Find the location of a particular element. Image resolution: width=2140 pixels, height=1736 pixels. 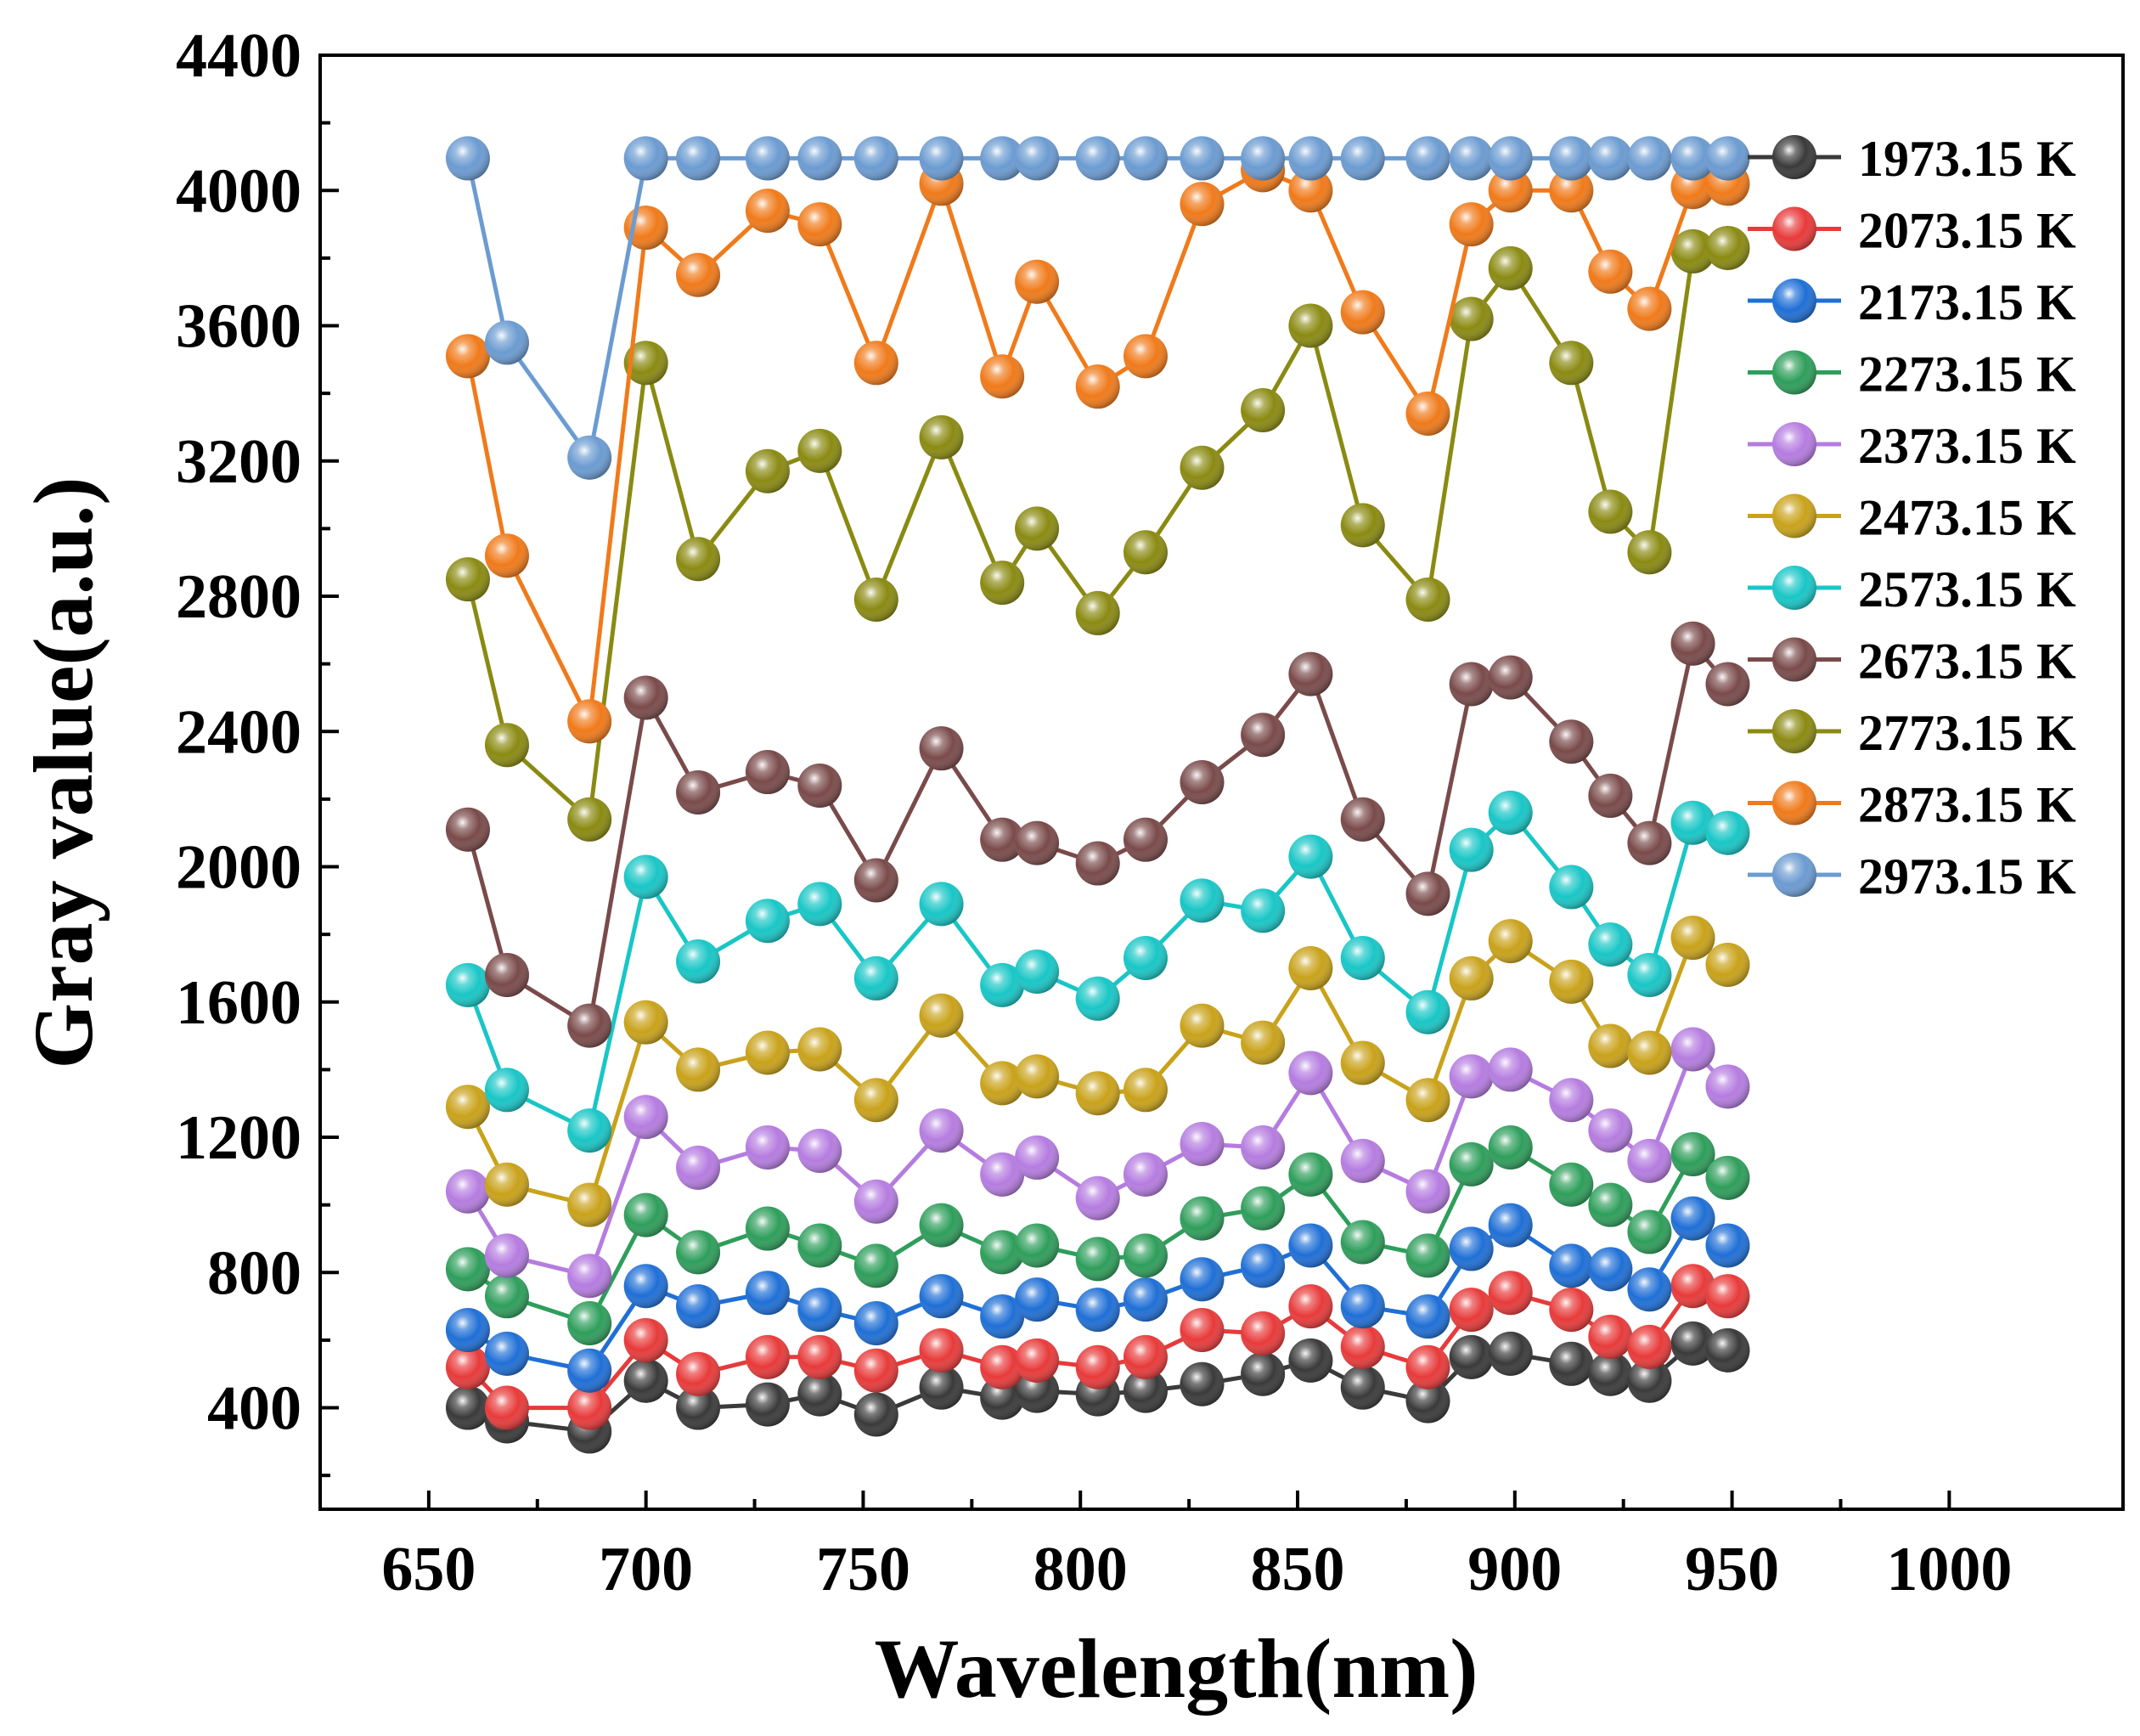

legend-item: 2673.15 K is located at coordinates (1912, 662).